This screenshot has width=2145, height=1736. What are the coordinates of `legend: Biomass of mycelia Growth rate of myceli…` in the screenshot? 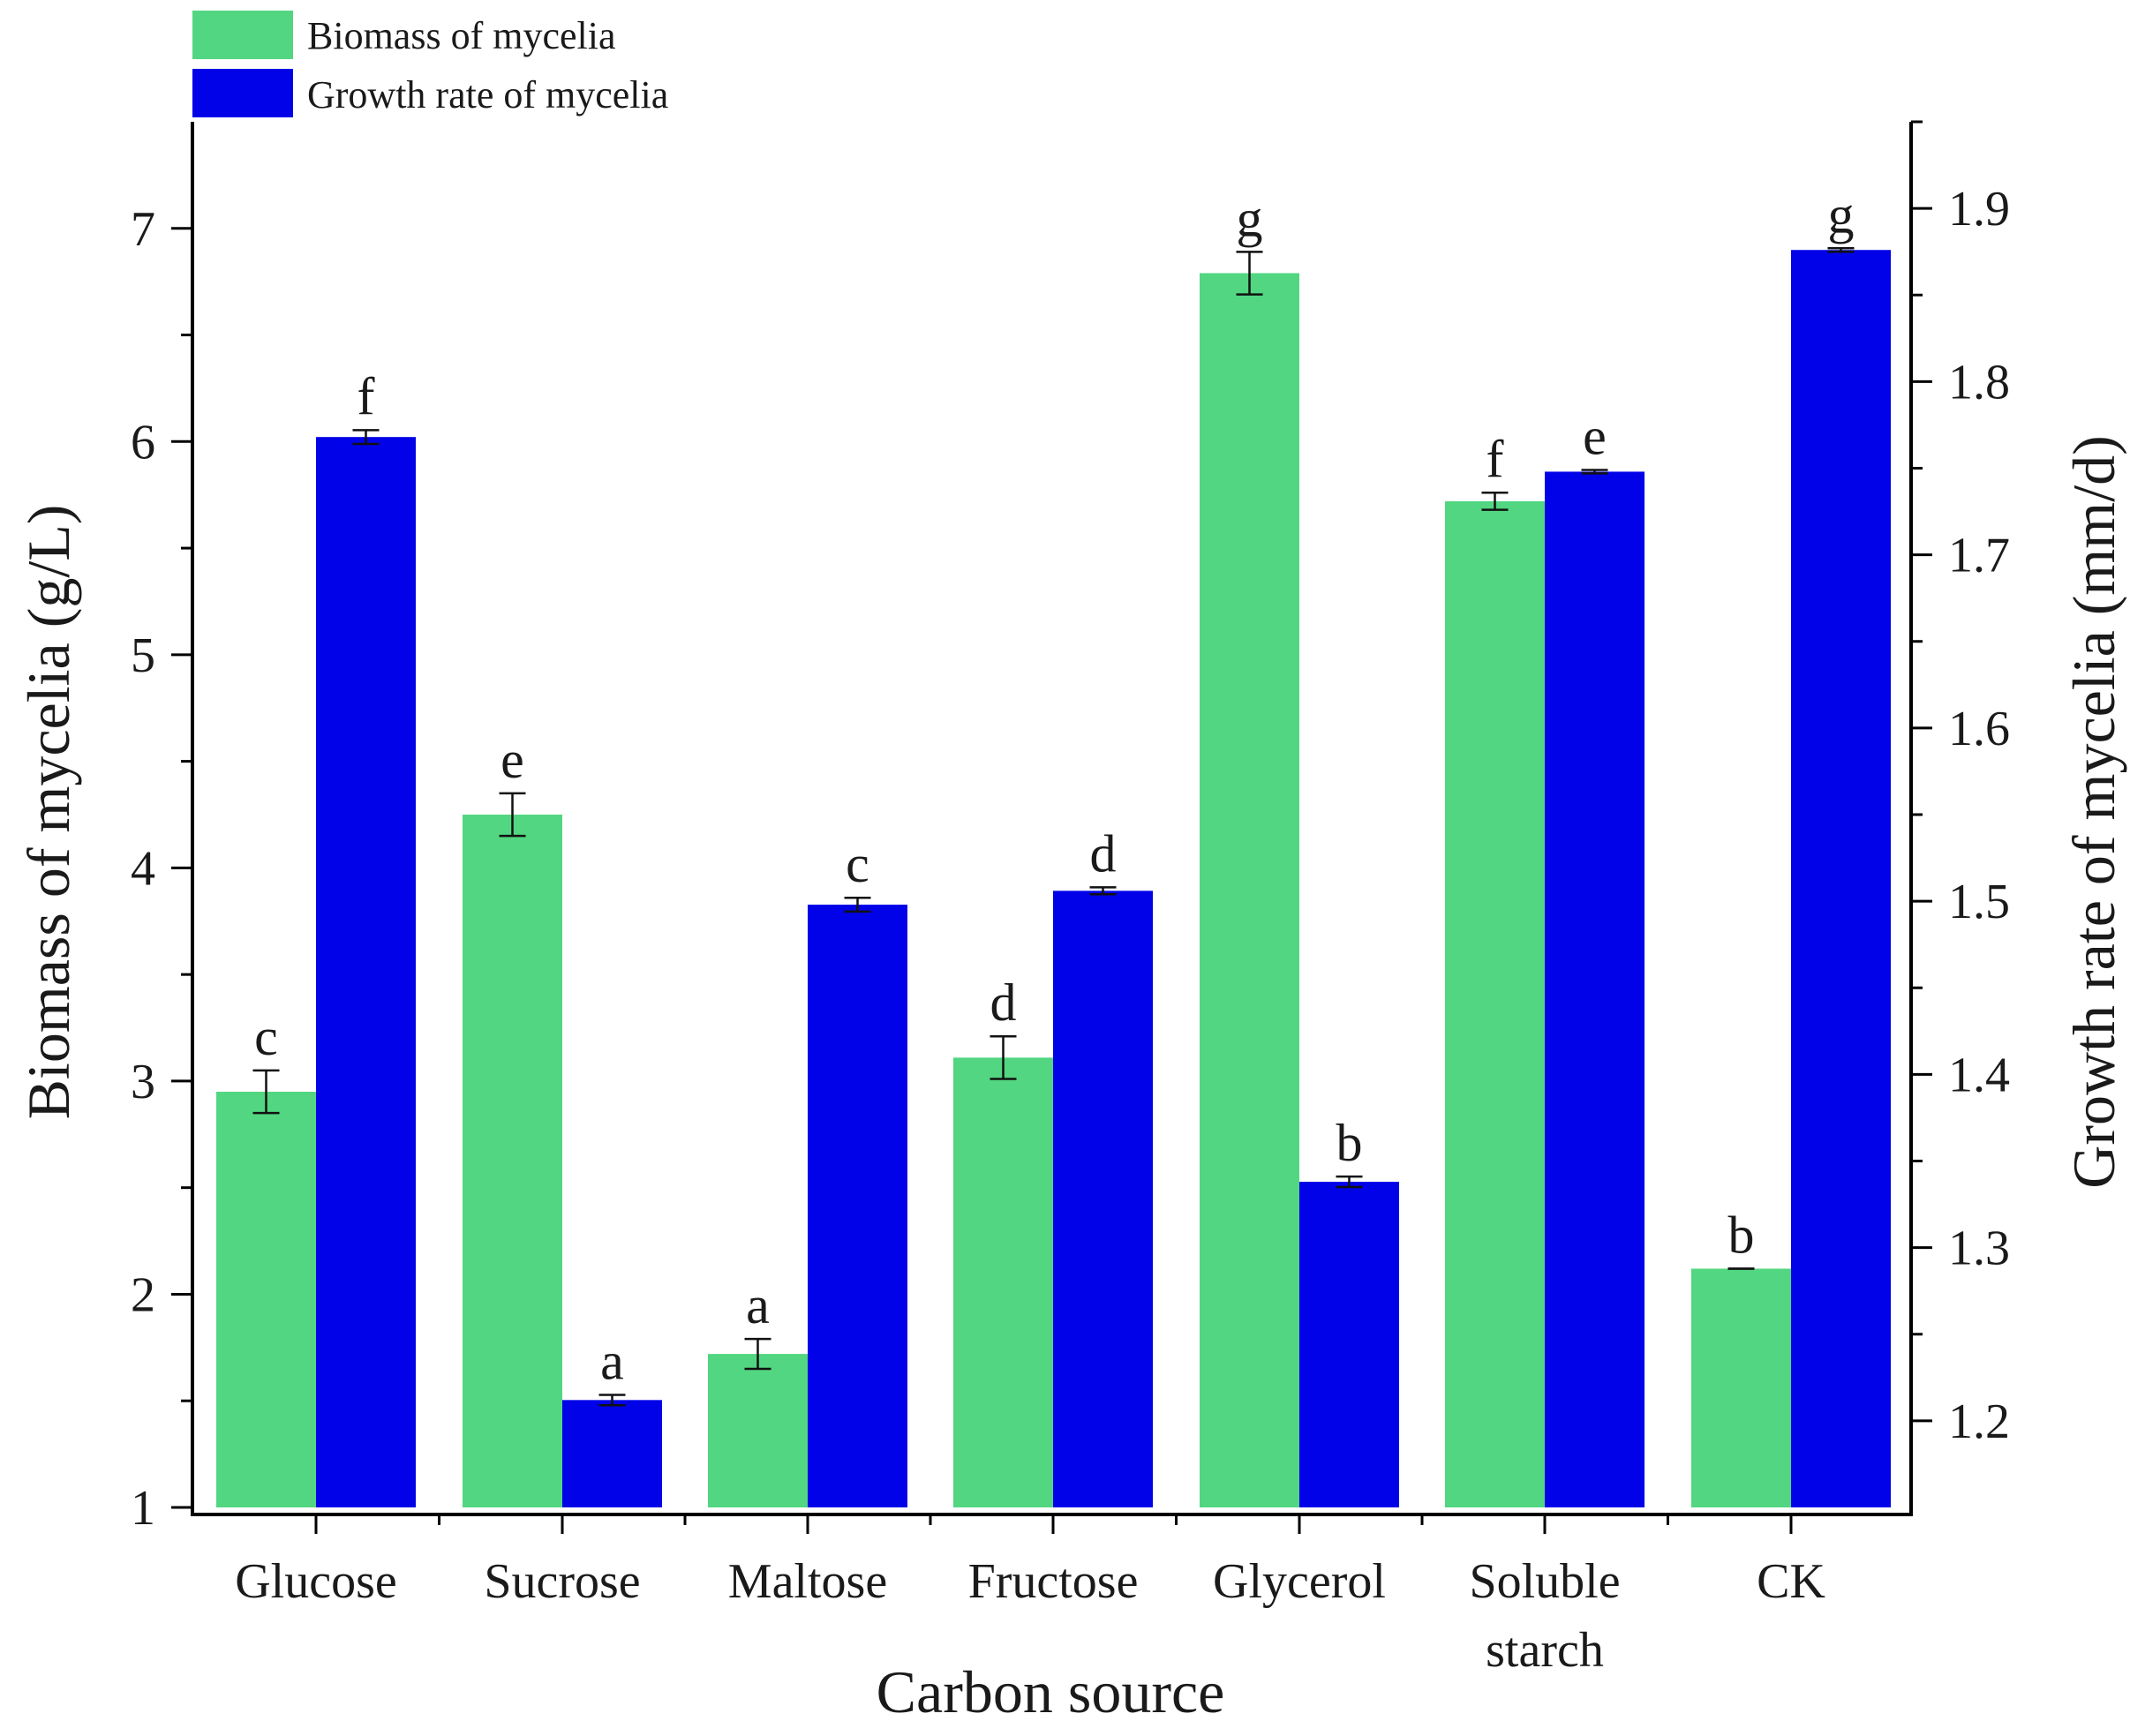 It's located at (430, 64).